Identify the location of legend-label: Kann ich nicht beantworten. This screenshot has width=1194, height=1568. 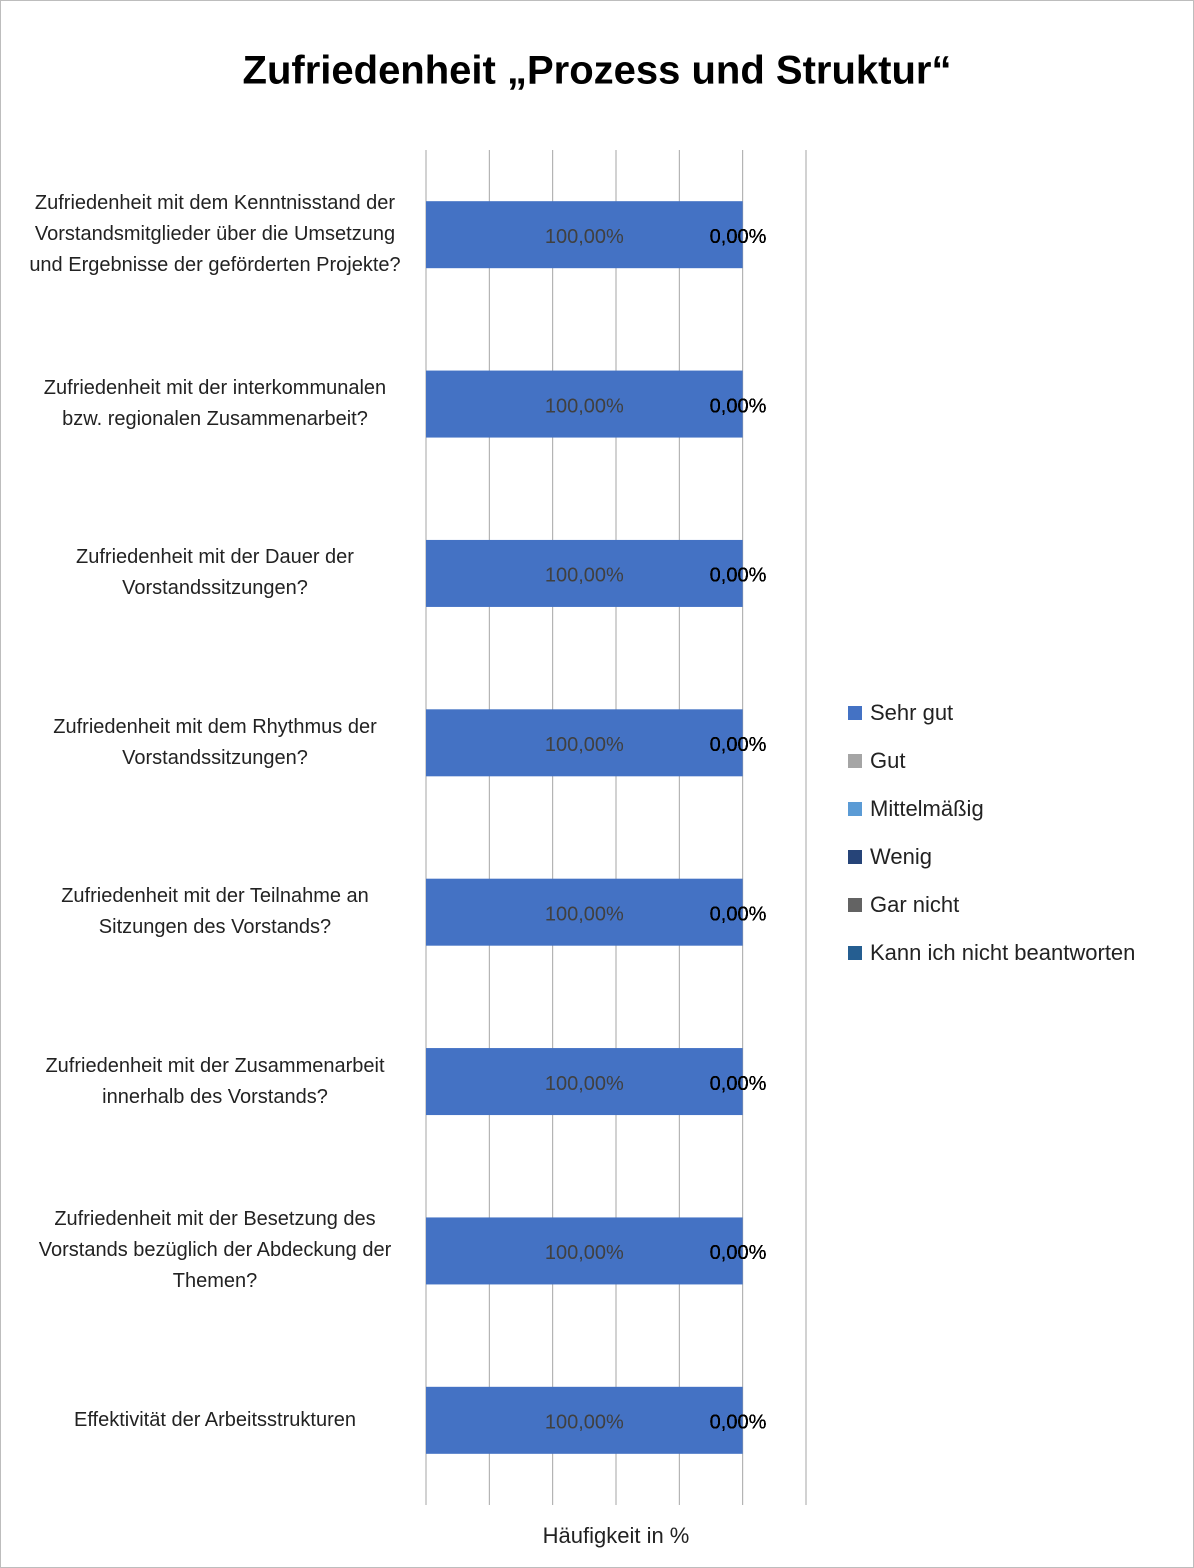
(1002, 952).